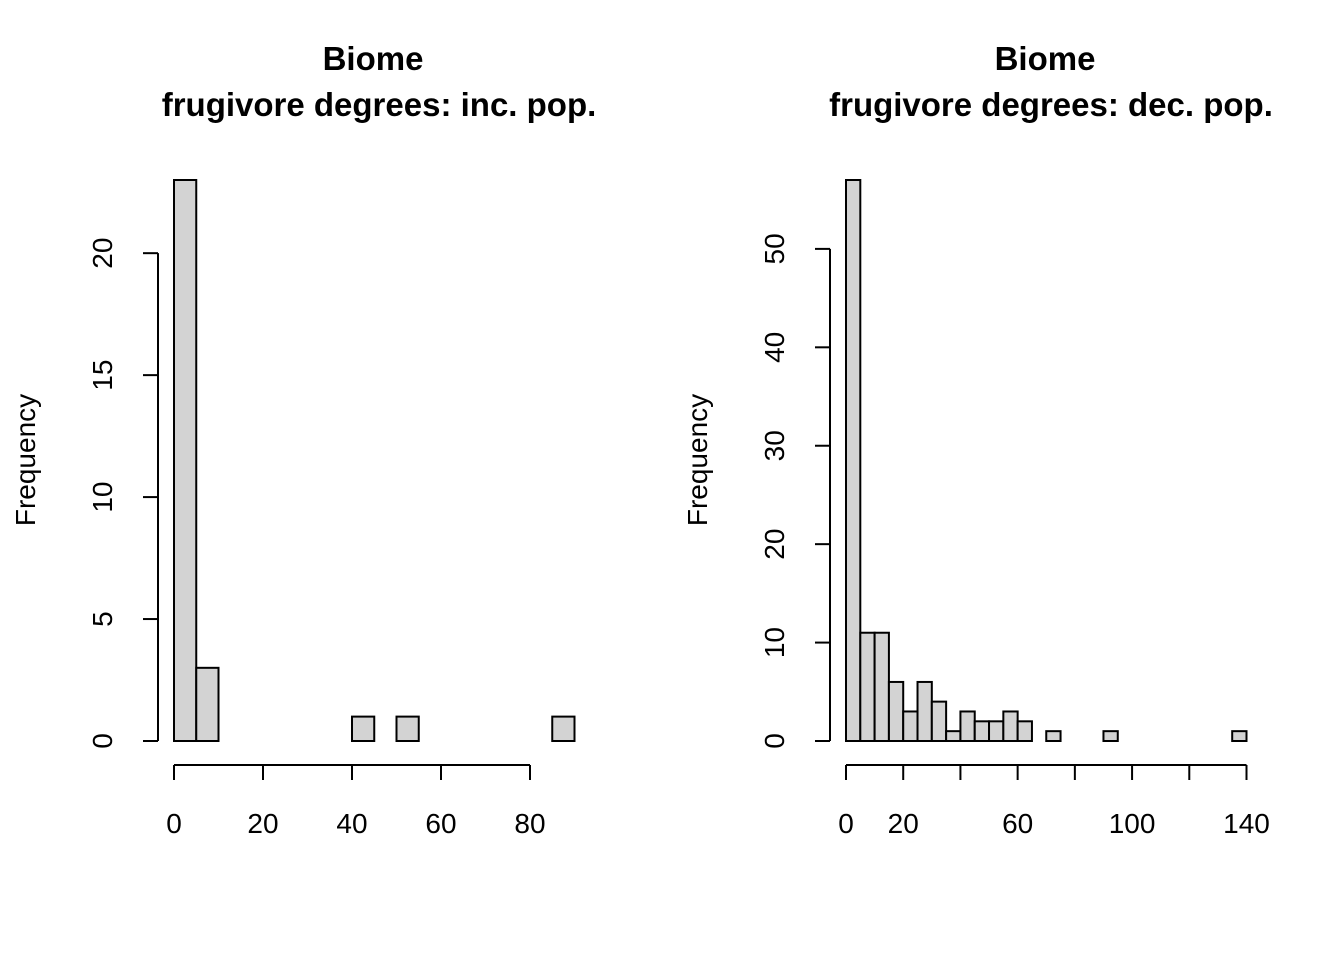 Image resolution: width=1344 pixels, height=960 pixels. Describe the element at coordinates (123, 493) in the screenshot. I see `y-axis: 0 5 10 15 20` at that location.